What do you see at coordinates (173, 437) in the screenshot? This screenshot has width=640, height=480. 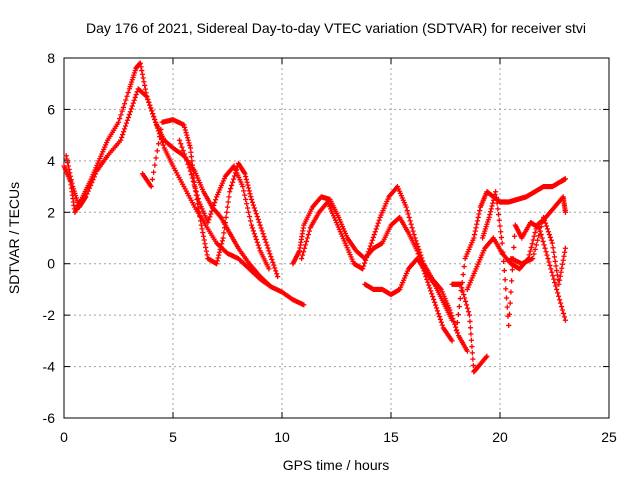 I see `x-tick-label: 5` at bounding box center [173, 437].